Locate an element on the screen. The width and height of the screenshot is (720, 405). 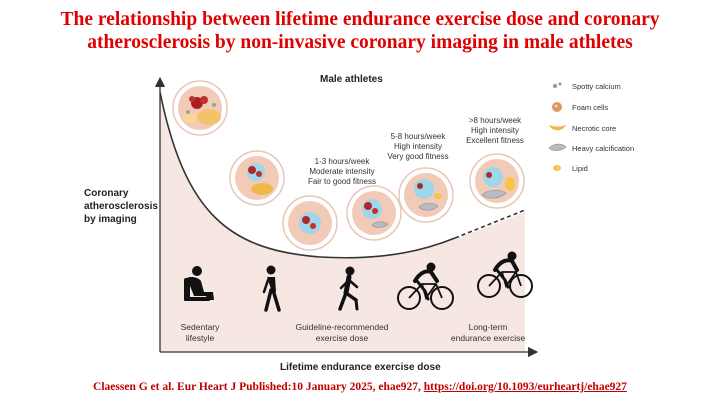
svg-text: Excellent fitness is located at coordinates (495, 140).